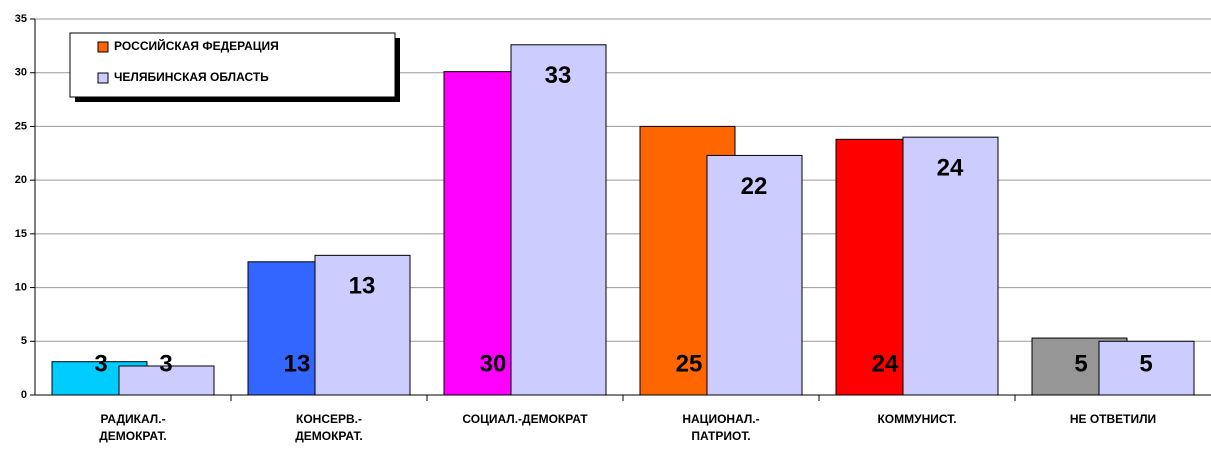  What do you see at coordinates (916, 419) in the screenshot?
I see `x-tick-label: КОММУНИСТ.` at bounding box center [916, 419].